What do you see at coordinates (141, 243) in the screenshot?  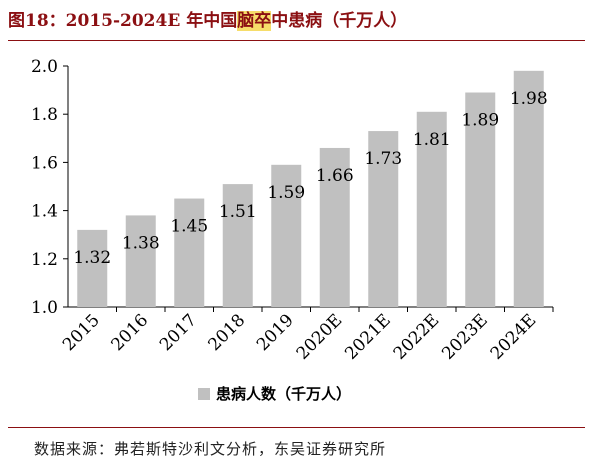 I see `data-label: 1.38` at bounding box center [141, 243].